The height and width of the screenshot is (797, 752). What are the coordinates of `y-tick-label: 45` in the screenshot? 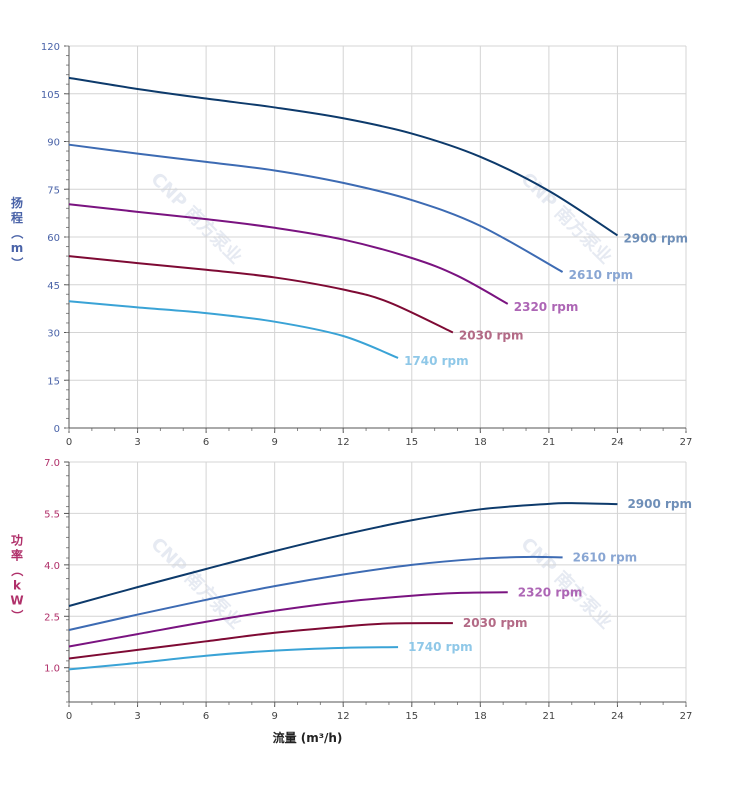 It's located at (53, 286).